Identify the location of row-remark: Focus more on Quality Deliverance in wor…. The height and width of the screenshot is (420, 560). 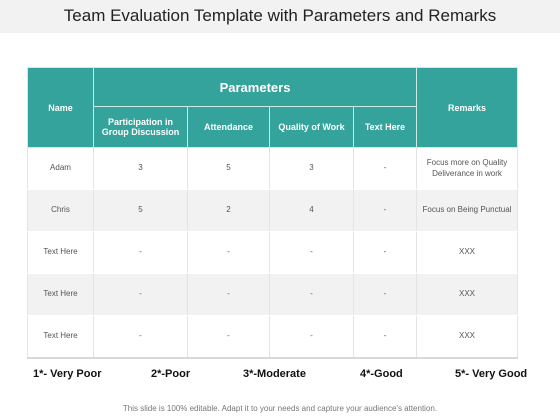
(467, 168).